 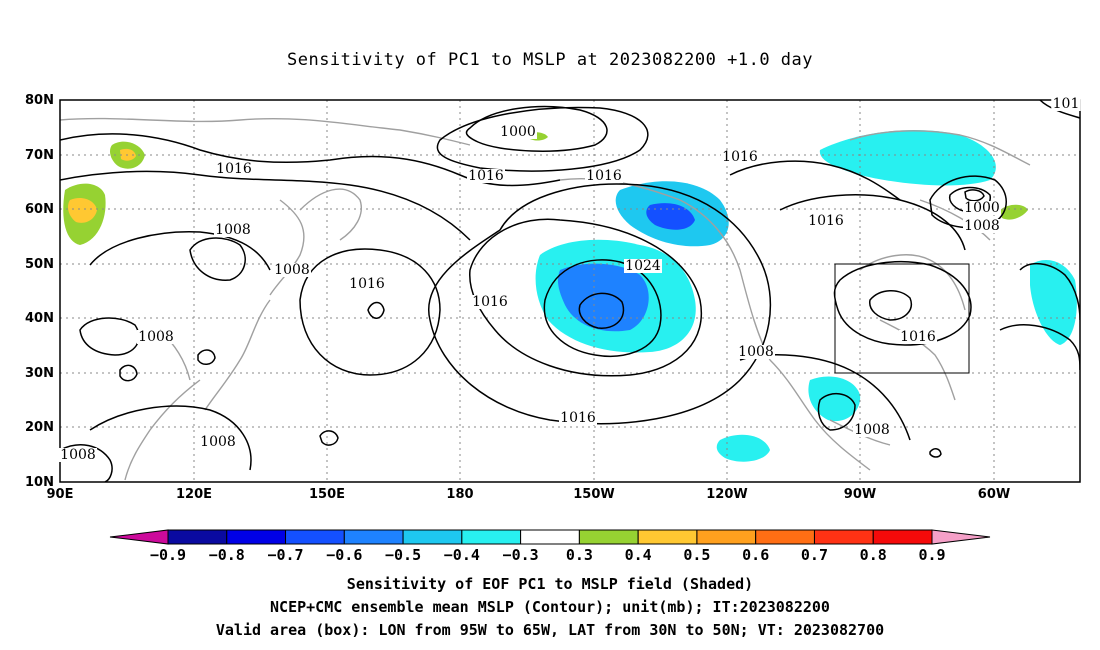 I want to click on colorbar-label: −0.3, so click(x=521, y=555).